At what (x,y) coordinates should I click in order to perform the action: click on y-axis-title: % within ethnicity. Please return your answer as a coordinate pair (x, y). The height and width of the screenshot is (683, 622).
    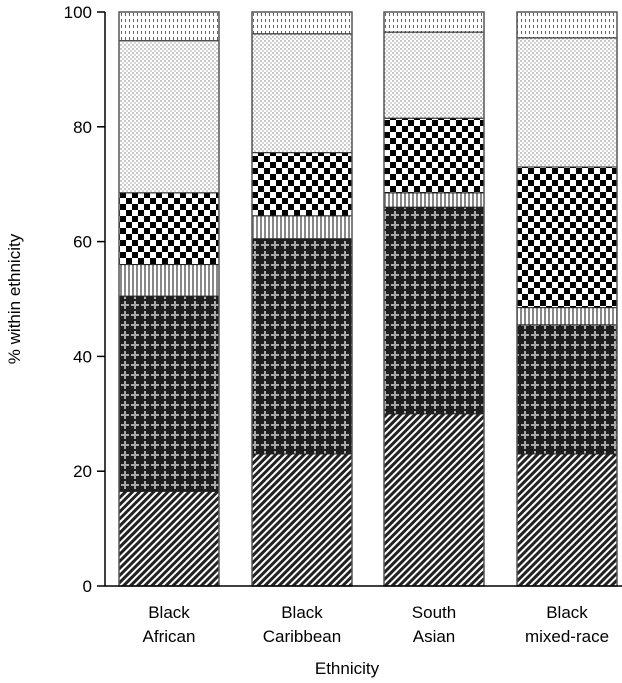
    Looking at the image, I should click on (14, 298).